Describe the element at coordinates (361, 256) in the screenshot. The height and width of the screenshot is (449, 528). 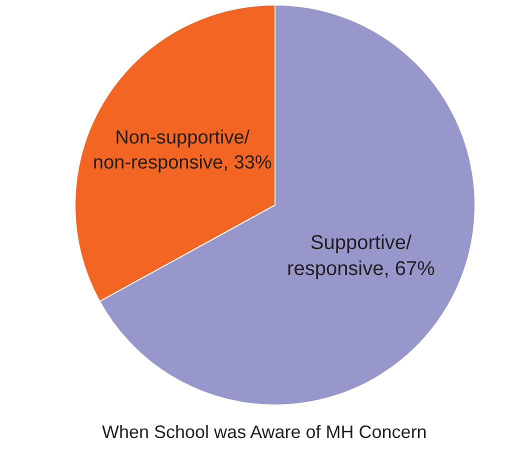
I see `slice-label: Supportive/responsive, 67%` at that location.